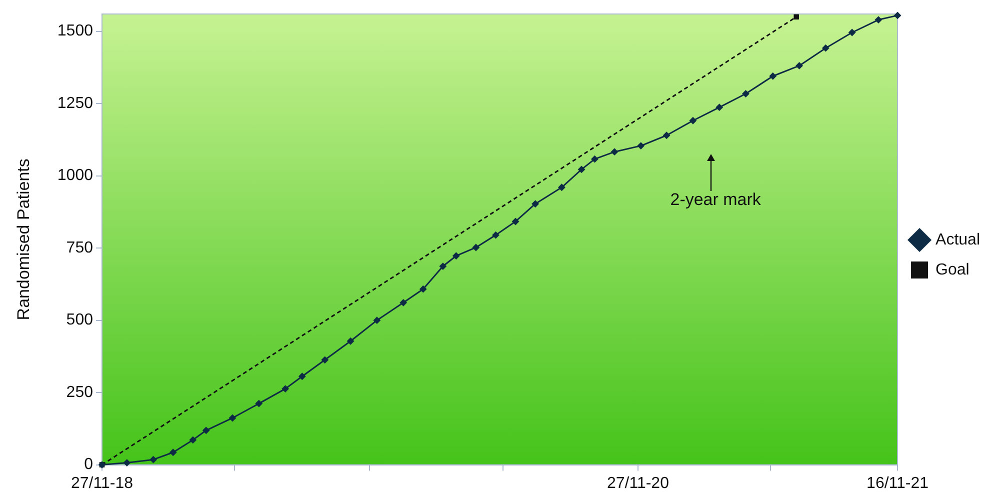  Describe the element at coordinates (897, 483) in the screenshot. I see `x-tick-label: 16/11-21` at that location.